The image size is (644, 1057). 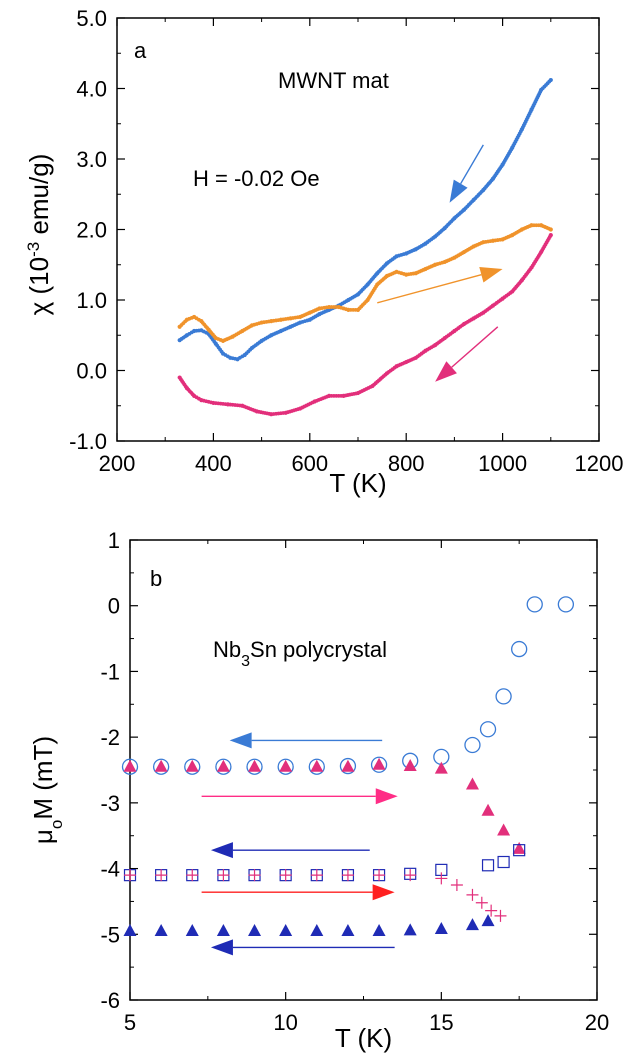 What do you see at coordinates (47, 790) in the screenshot?
I see `panel-b-y-axis-label: μoM (mT)` at bounding box center [47, 790].